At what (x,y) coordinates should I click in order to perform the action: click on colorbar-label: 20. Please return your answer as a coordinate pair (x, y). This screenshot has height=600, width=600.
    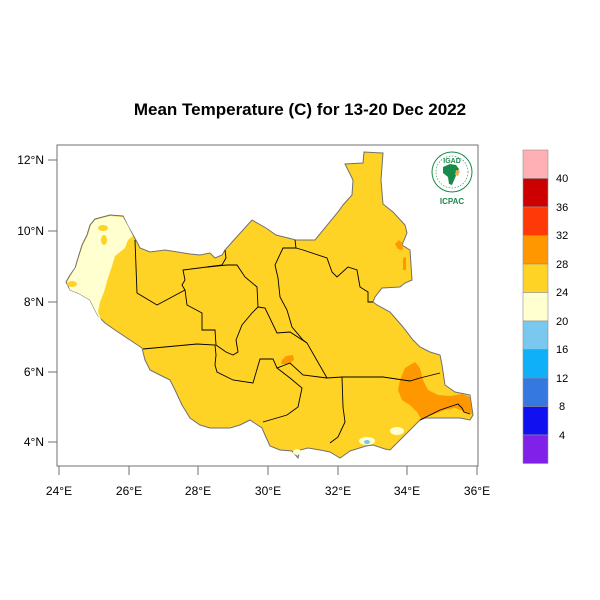
    Looking at the image, I should click on (562, 322).